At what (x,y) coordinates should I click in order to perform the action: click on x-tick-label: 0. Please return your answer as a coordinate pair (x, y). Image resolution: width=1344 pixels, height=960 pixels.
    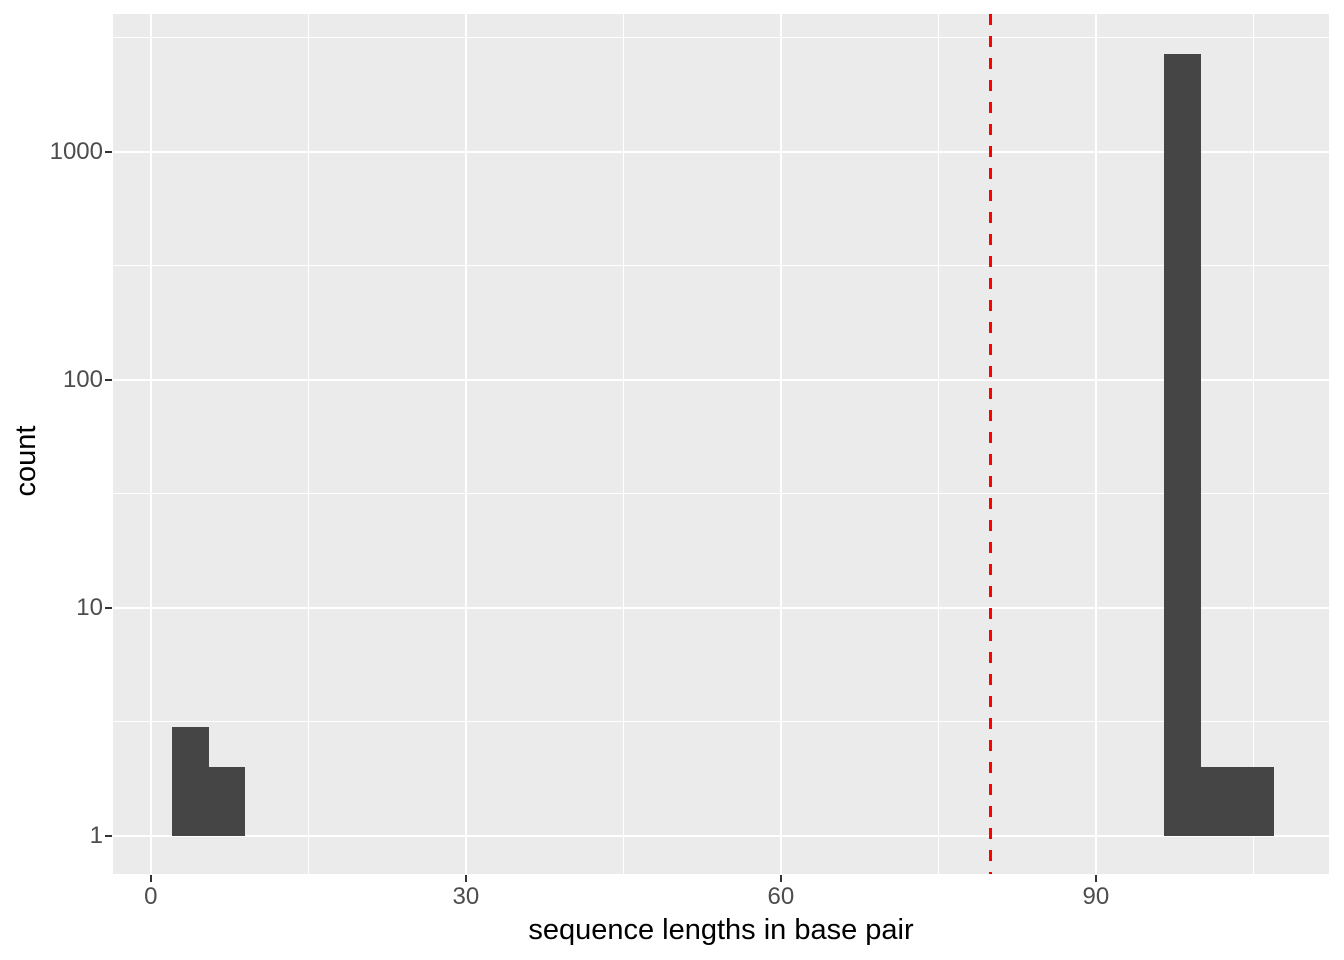
    Looking at the image, I should click on (151, 896).